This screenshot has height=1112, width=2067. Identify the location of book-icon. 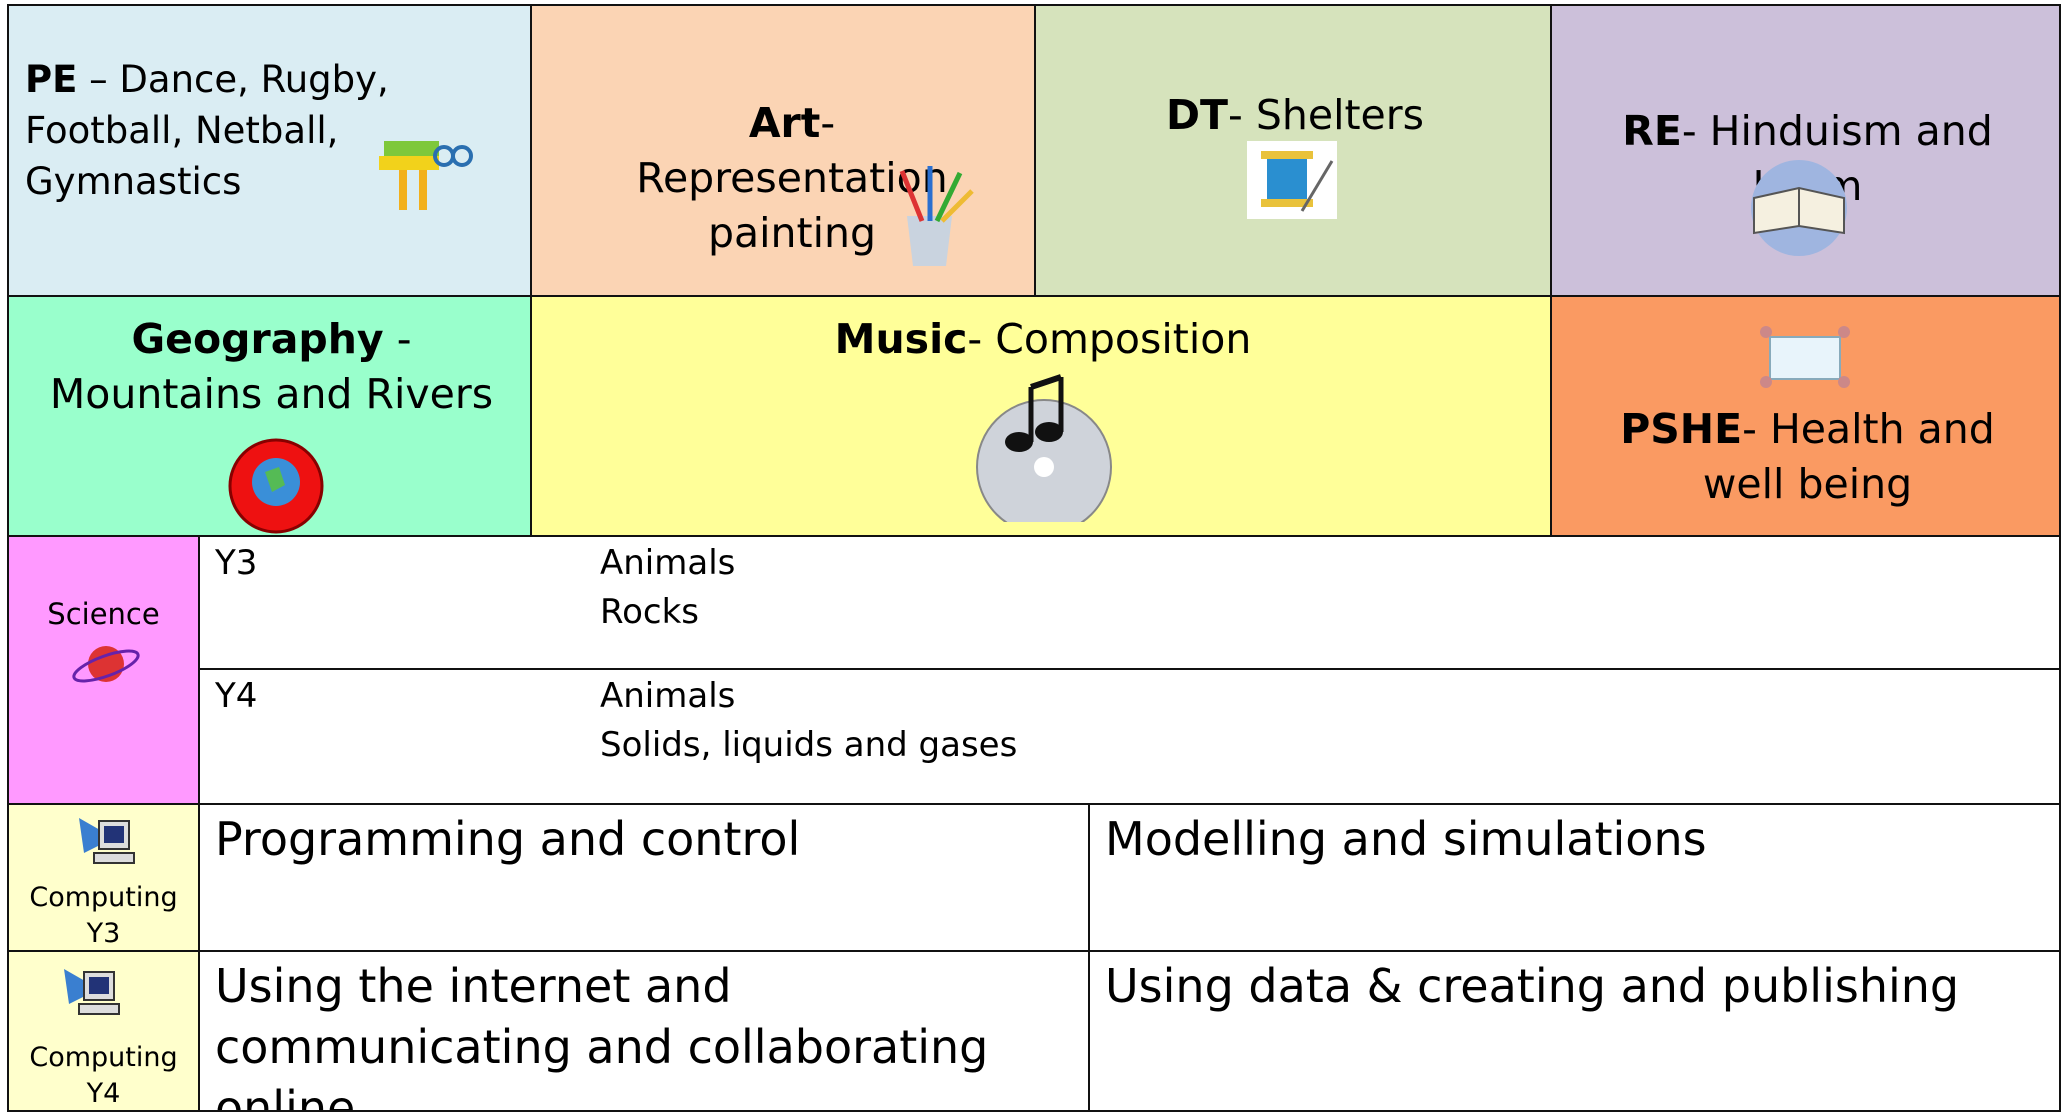
(1799, 208).